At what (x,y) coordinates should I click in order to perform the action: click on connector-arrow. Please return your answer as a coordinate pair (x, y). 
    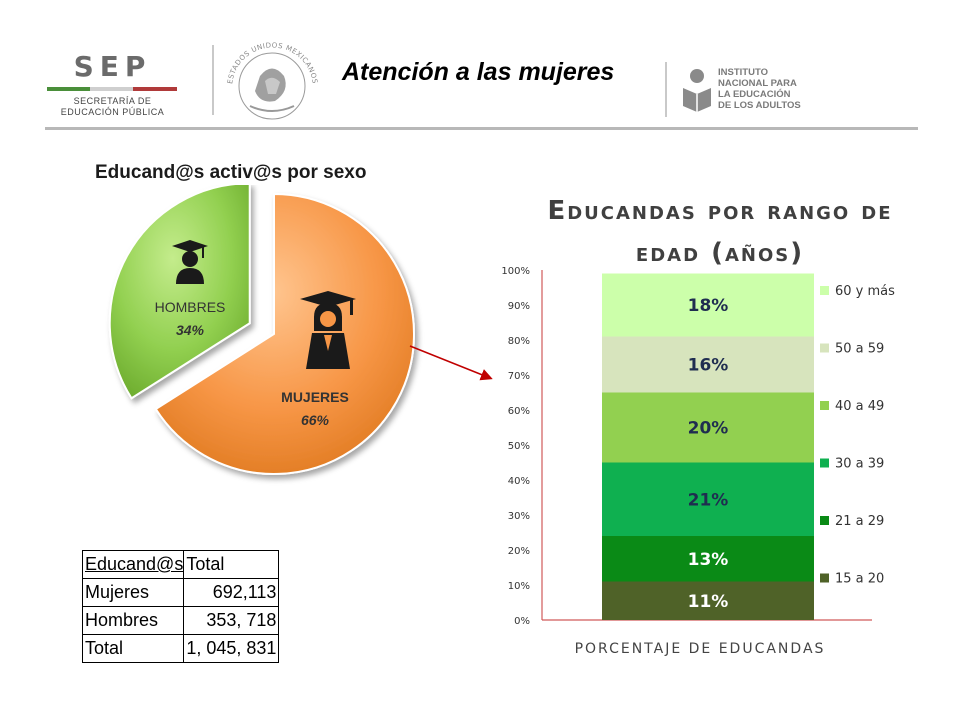
    Looking at the image, I should click on (451, 363).